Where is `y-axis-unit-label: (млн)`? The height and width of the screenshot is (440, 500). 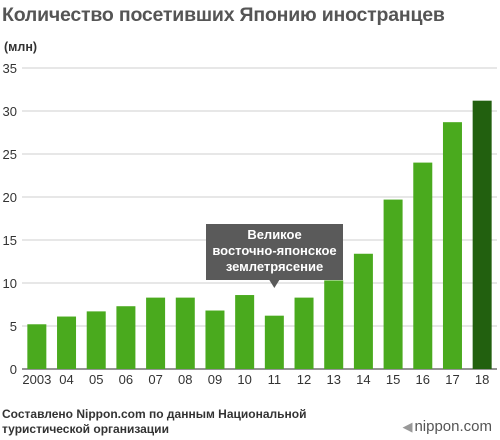 y-axis-unit-label: (млн) is located at coordinates (21, 47).